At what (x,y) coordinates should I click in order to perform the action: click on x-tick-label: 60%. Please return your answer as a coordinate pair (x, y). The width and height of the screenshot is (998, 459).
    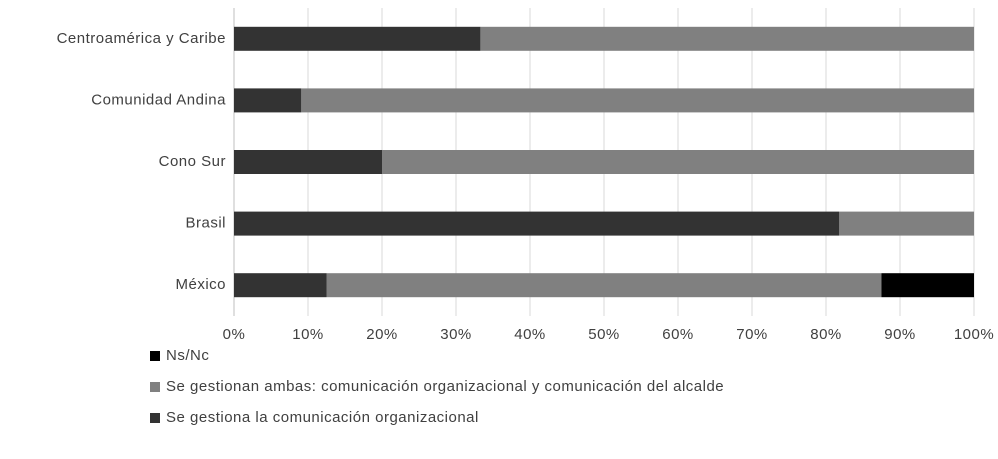
    Looking at the image, I should click on (678, 334).